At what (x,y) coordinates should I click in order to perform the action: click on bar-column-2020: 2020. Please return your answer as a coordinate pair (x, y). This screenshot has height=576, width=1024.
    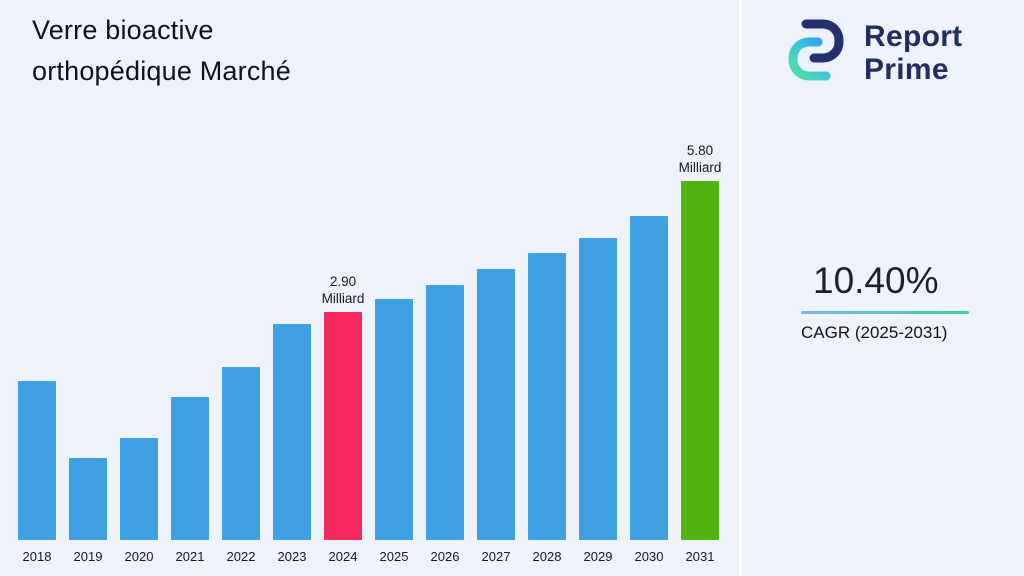
    Looking at the image, I should click on (139, 501).